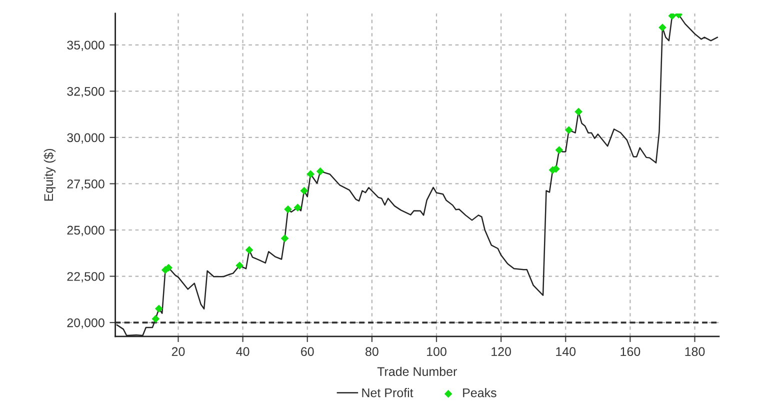  What do you see at coordinates (479, 393) in the screenshot?
I see `legend-label: Peaks` at bounding box center [479, 393].